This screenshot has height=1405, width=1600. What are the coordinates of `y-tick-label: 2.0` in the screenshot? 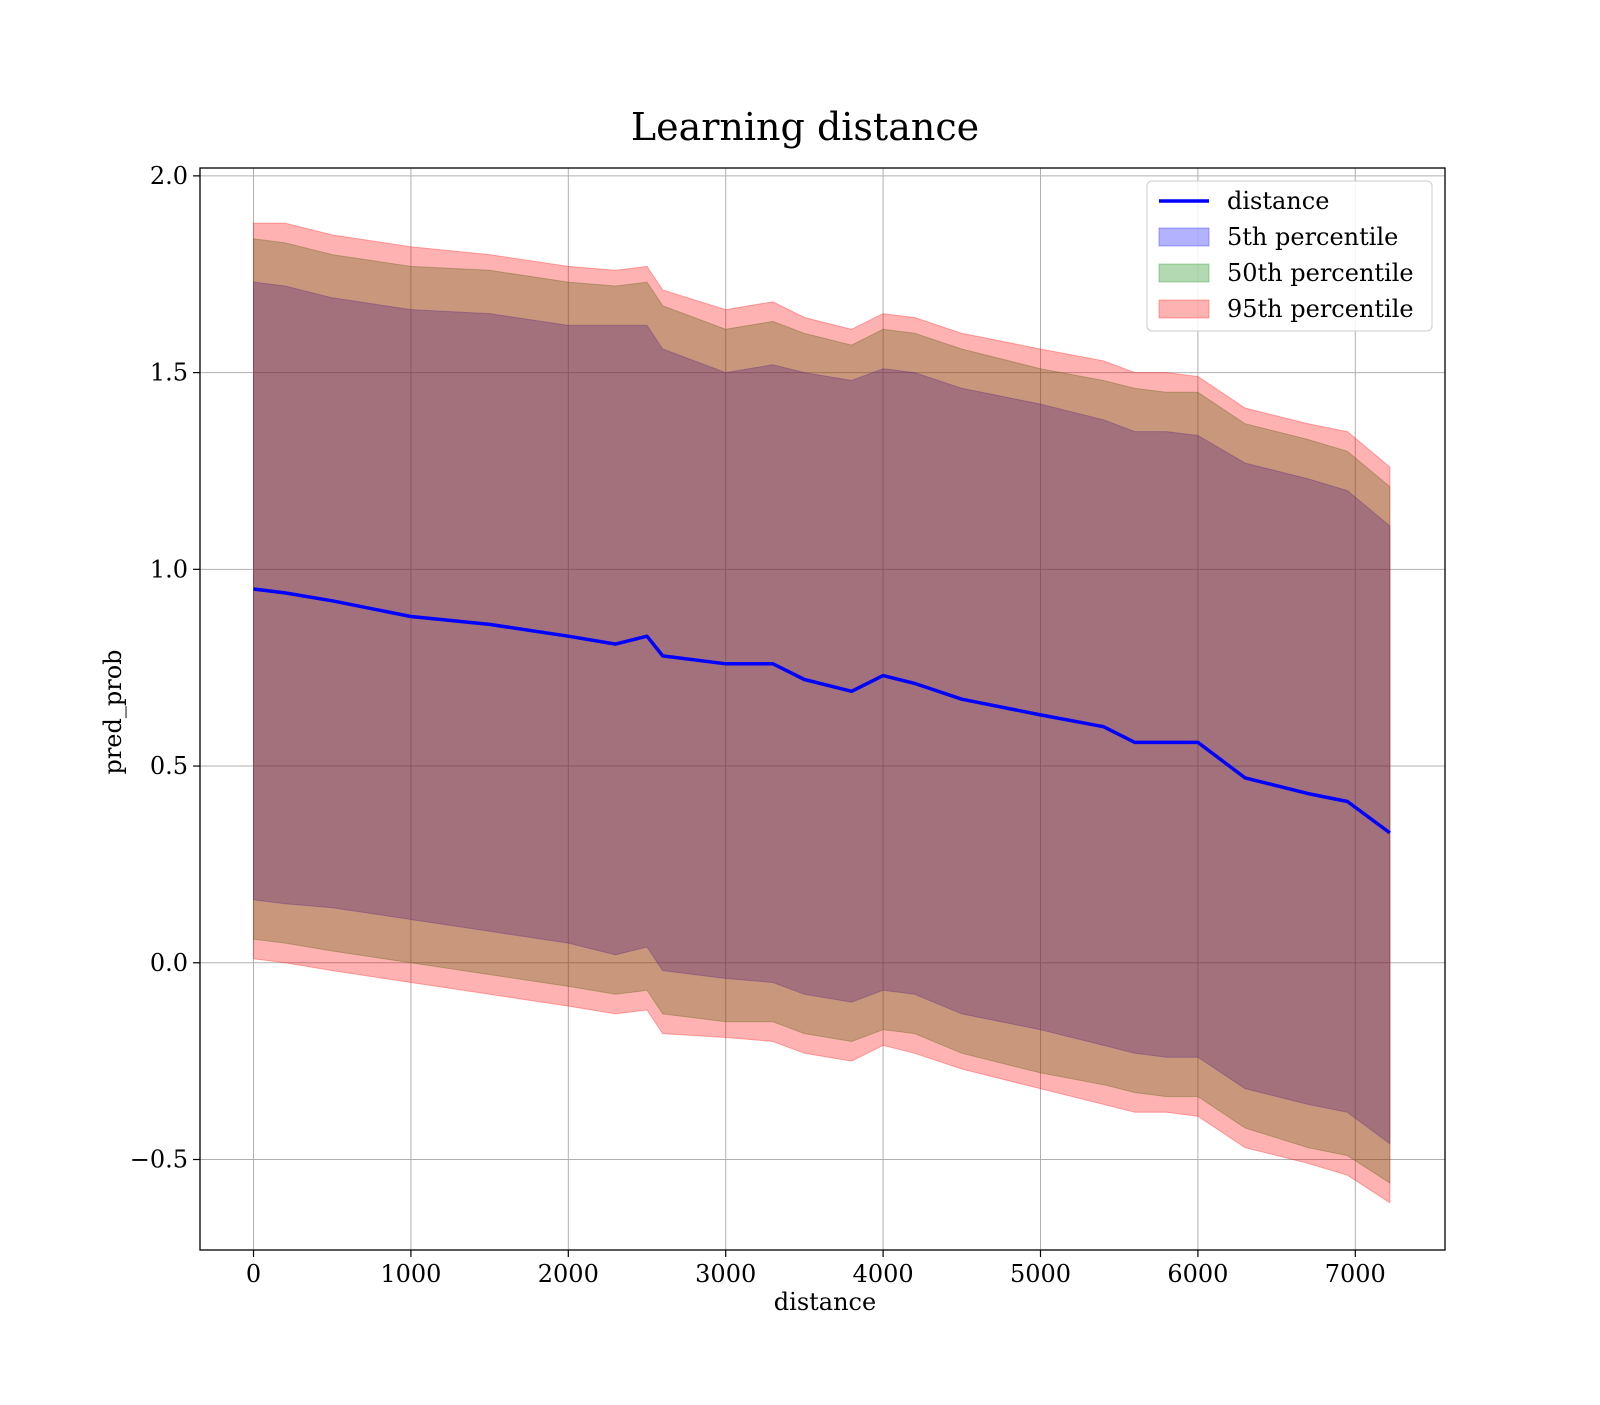 It's located at (169, 176).